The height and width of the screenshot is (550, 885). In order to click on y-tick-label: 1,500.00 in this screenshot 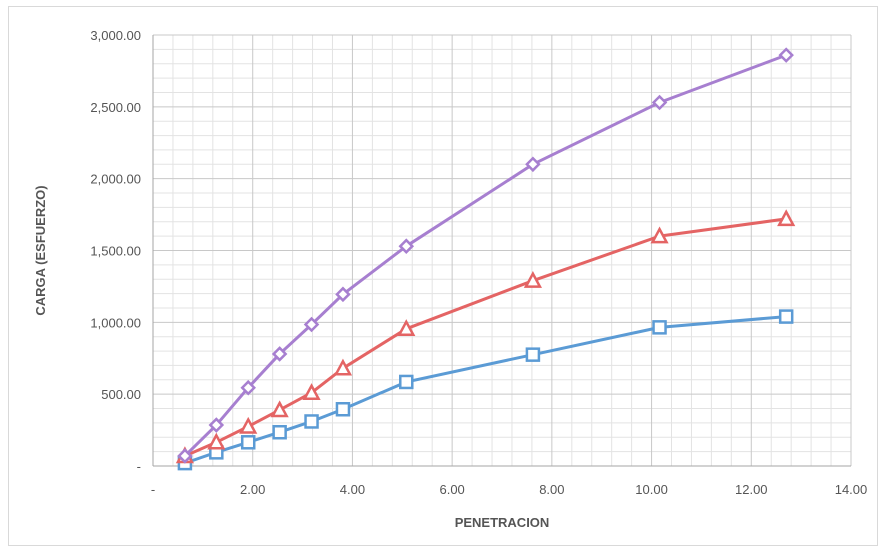, I will do `click(115, 251)`.